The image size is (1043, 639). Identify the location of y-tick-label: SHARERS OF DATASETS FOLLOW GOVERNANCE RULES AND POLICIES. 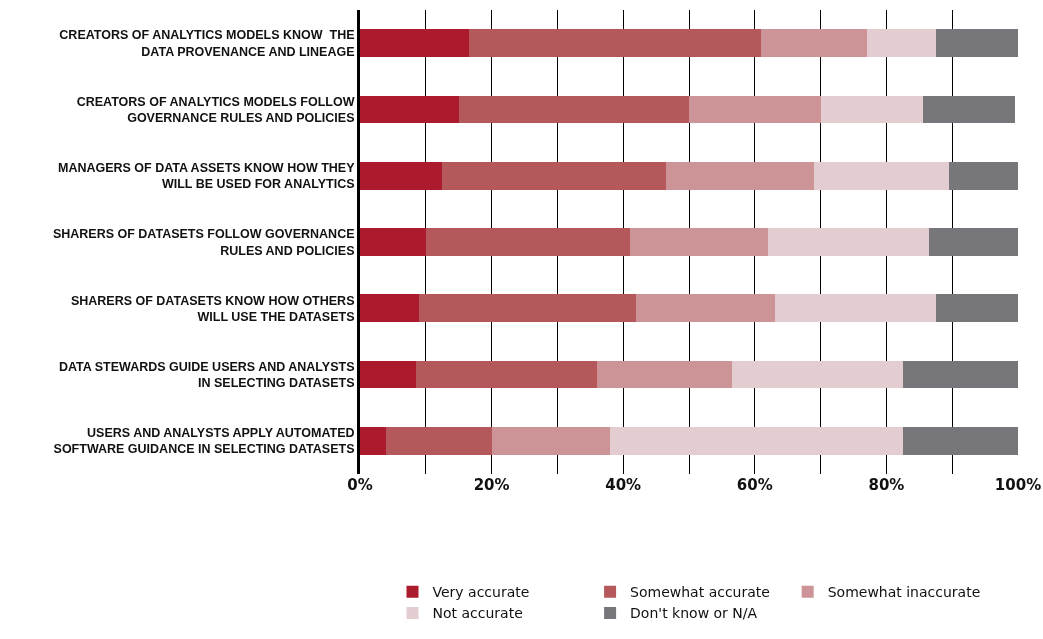
(203, 242).